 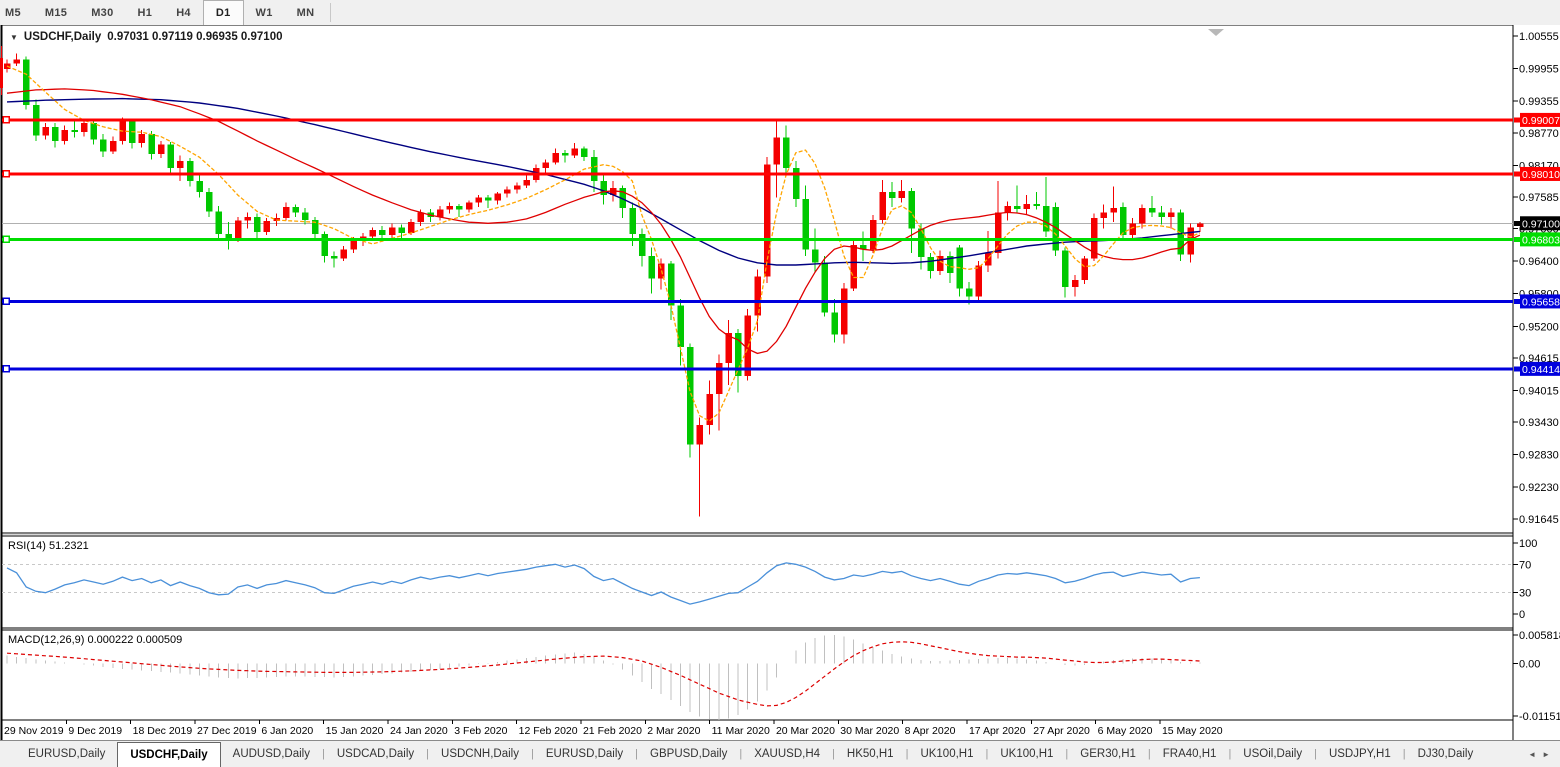 What do you see at coordinates (870, 754) in the screenshot?
I see `chart-tab-hk50-h1: HK50,H1` at bounding box center [870, 754].